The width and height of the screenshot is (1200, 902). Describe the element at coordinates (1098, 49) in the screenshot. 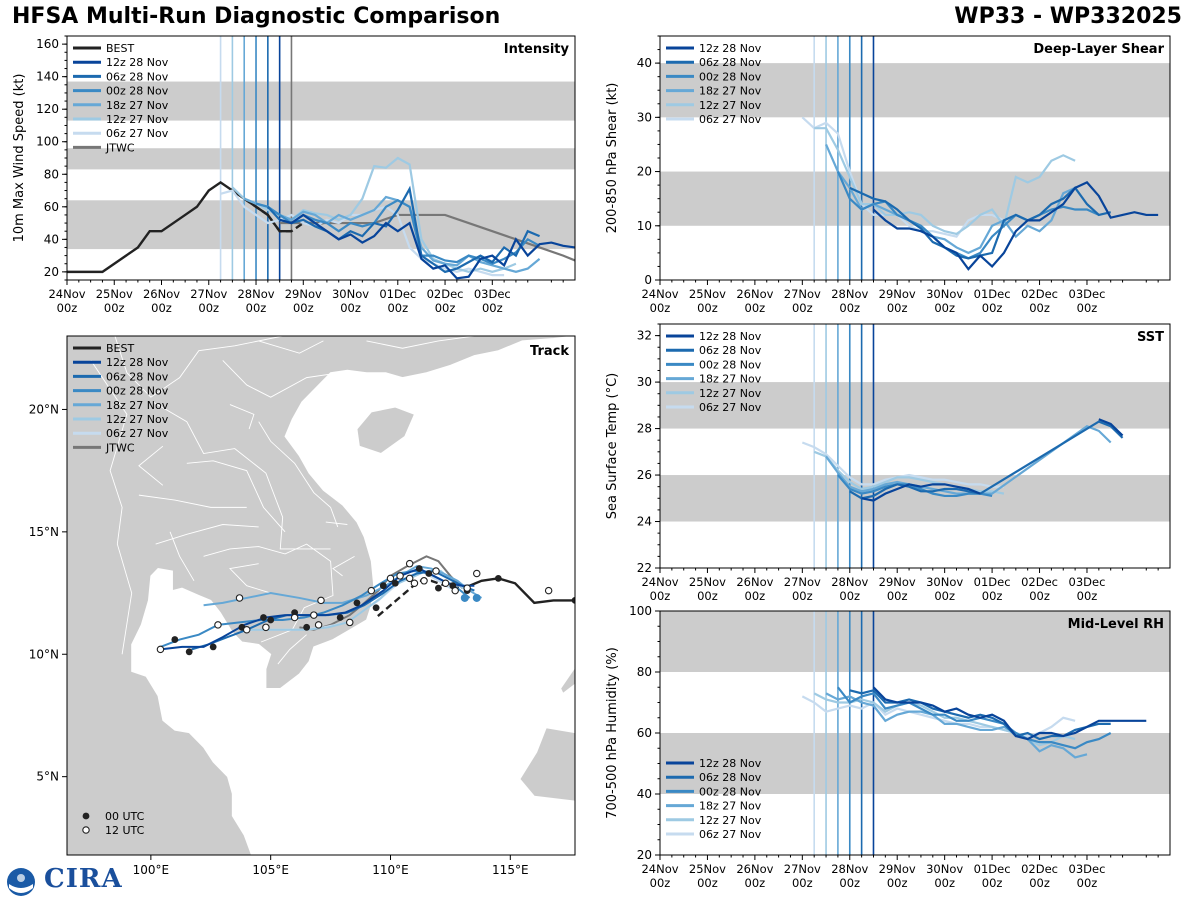

I see `panel-title: Deep-Layer Shear` at that location.